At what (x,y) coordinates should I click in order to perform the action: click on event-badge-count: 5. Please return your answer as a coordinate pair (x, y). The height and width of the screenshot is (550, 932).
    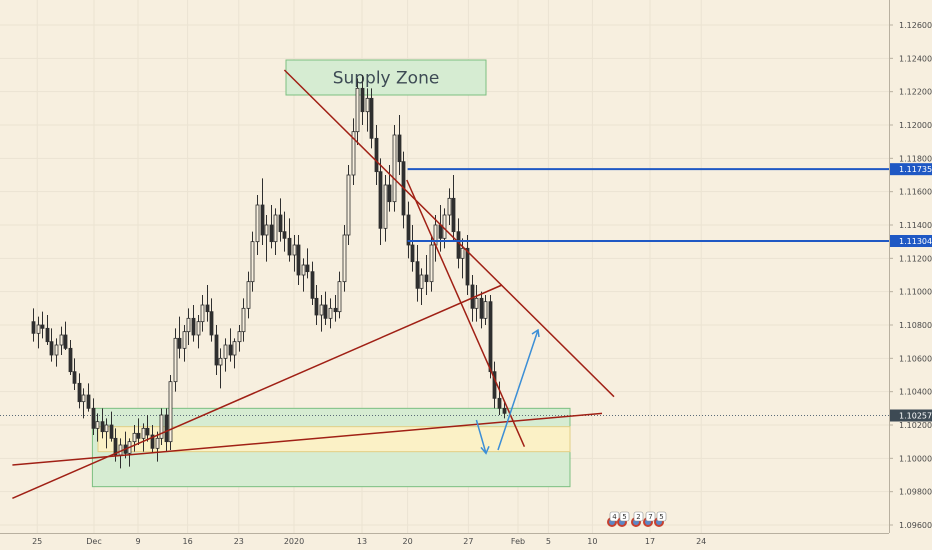
    Looking at the image, I should click on (624, 517).